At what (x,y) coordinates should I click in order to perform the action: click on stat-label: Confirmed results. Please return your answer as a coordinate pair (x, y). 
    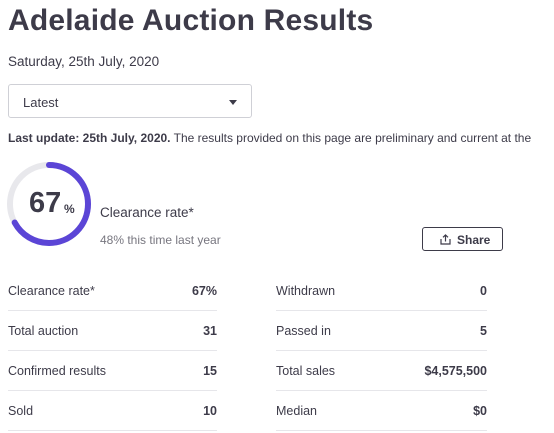
    Looking at the image, I should click on (57, 371).